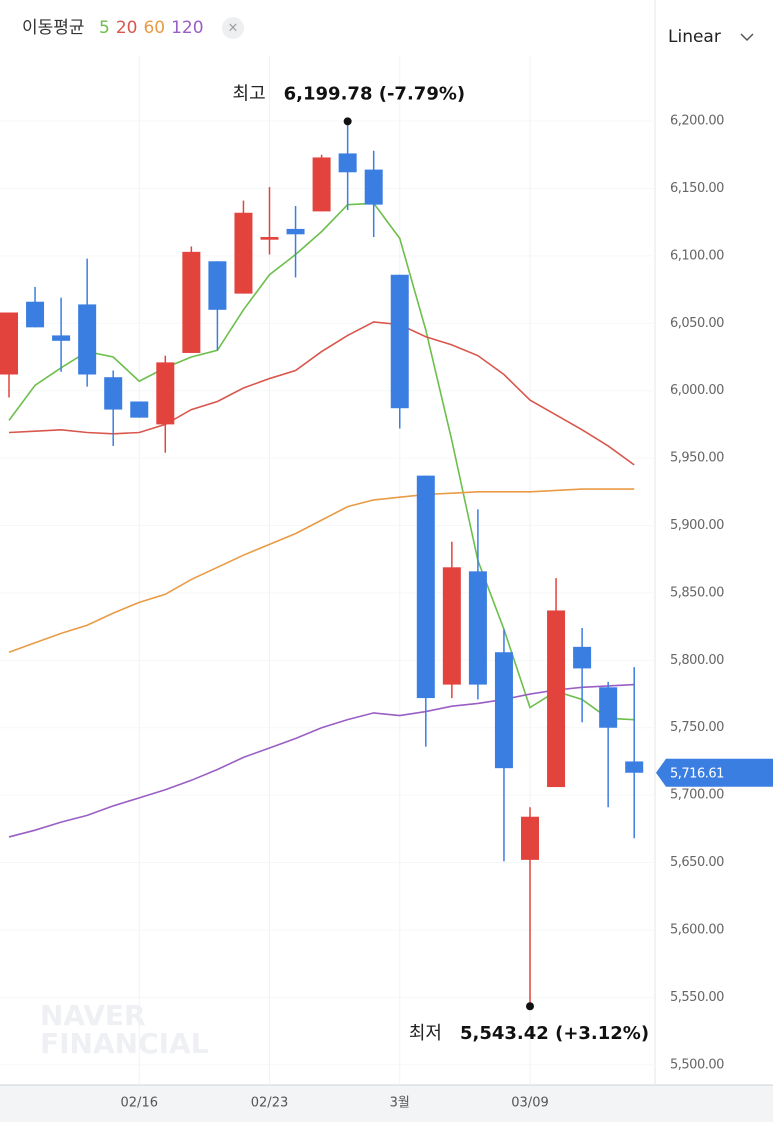 The width and height of the screenshot is (773, 1126). What do you see at coordinates (697, 773) in the screenshot?
I see `price-tag-label: 5,716.61` at bounding box center [697, 773].